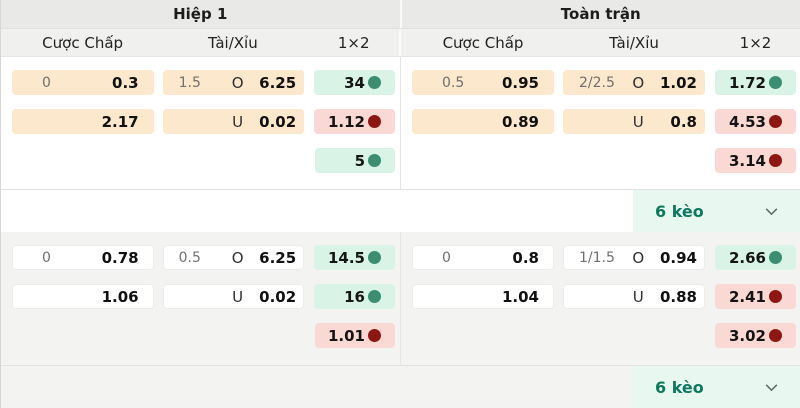 This screenshot has width=800, height=408. I want to click on one-x-two-odds: 16, so click(354, 296).